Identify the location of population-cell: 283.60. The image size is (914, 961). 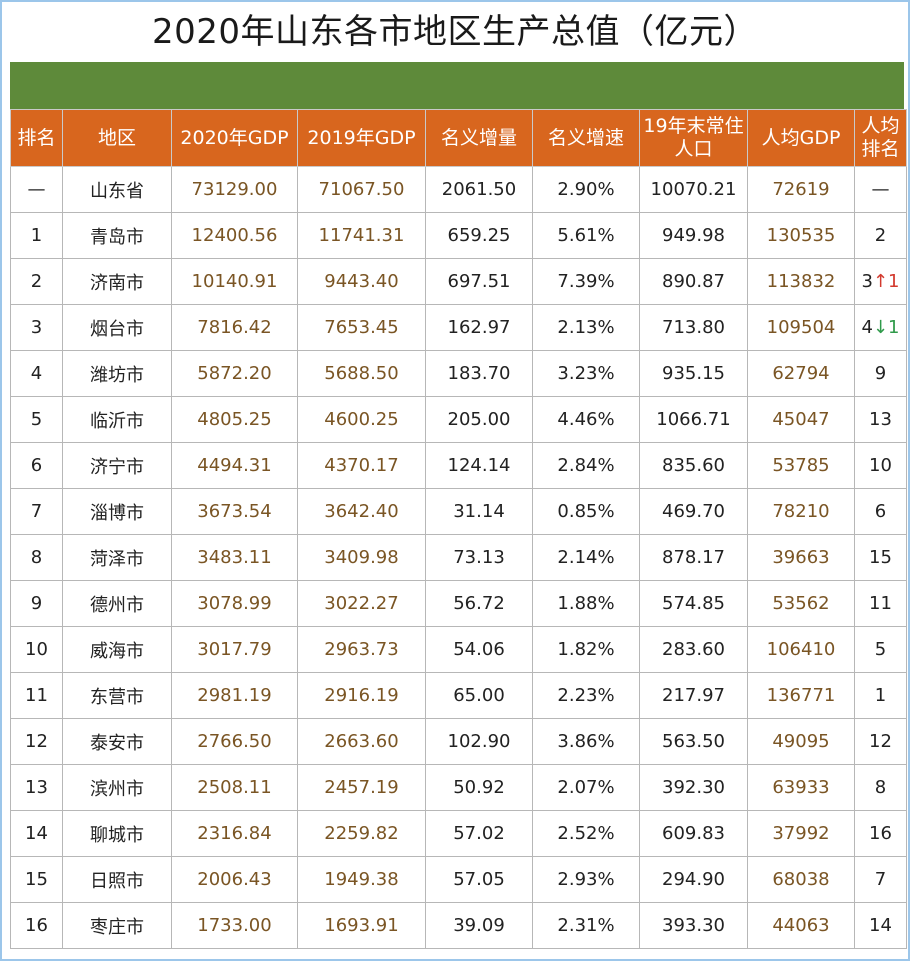
(693, 649).